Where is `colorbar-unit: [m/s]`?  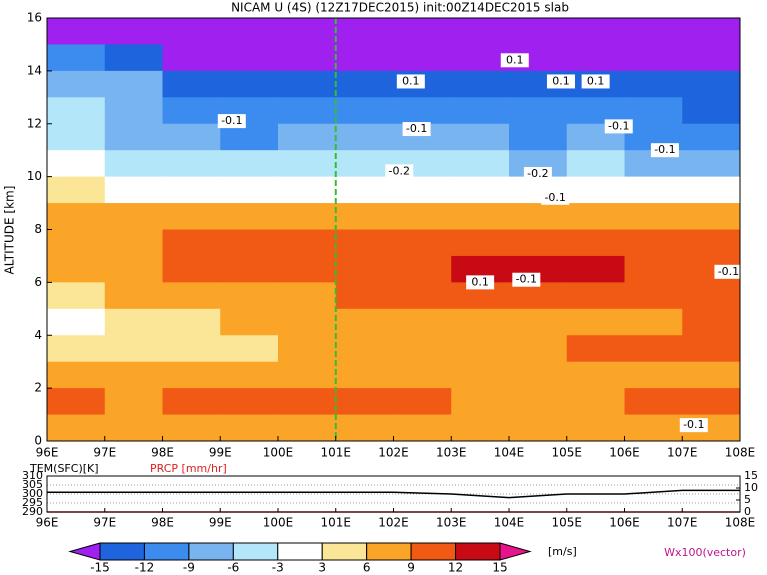 colorbar-unit: [m/s] is located at coordinates (562, 551).